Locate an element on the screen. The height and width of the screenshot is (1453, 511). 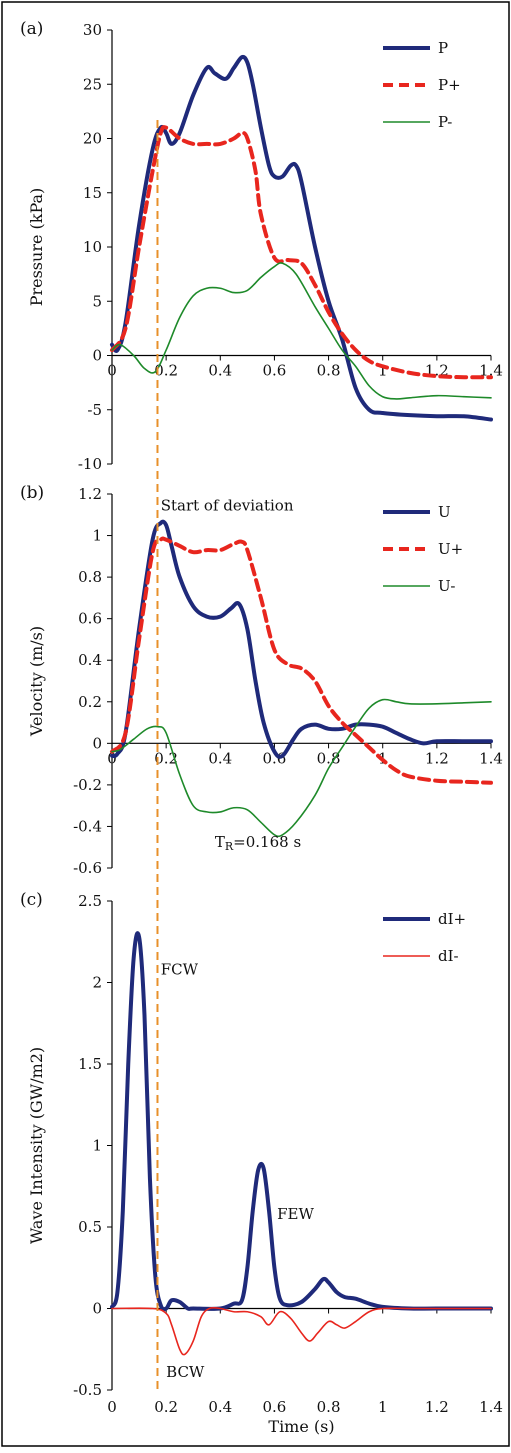
panel-label: (c) is located at coordinates (31, 900).